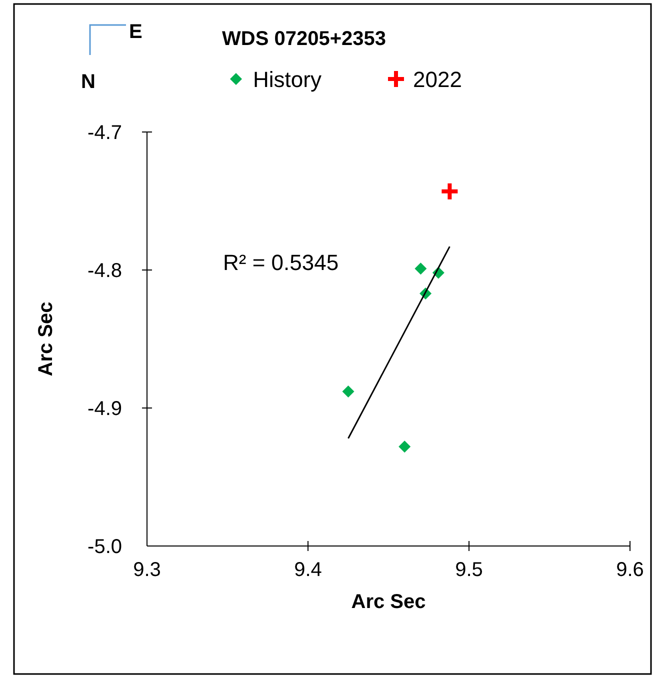 The width and height of the screenshot is (657, 678). What do you see at coordinates (105, 271) in the screenshot?
I see `y-tick-label: -4.8` at bounding box center [105, 271].